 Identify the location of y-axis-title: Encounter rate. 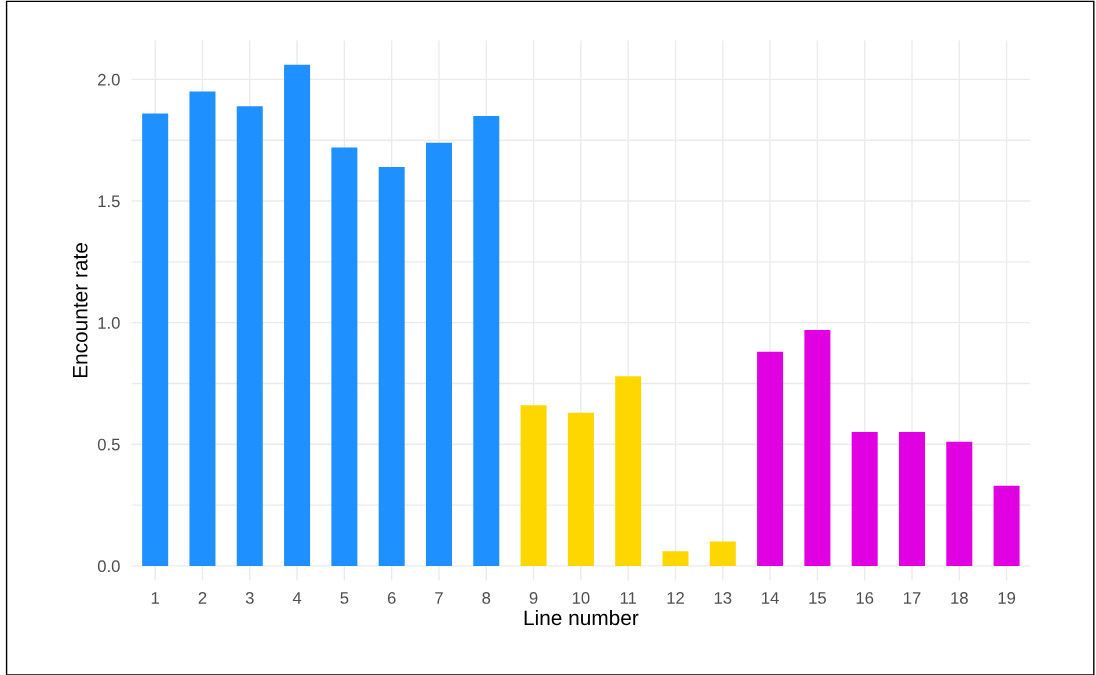
(80, 310).